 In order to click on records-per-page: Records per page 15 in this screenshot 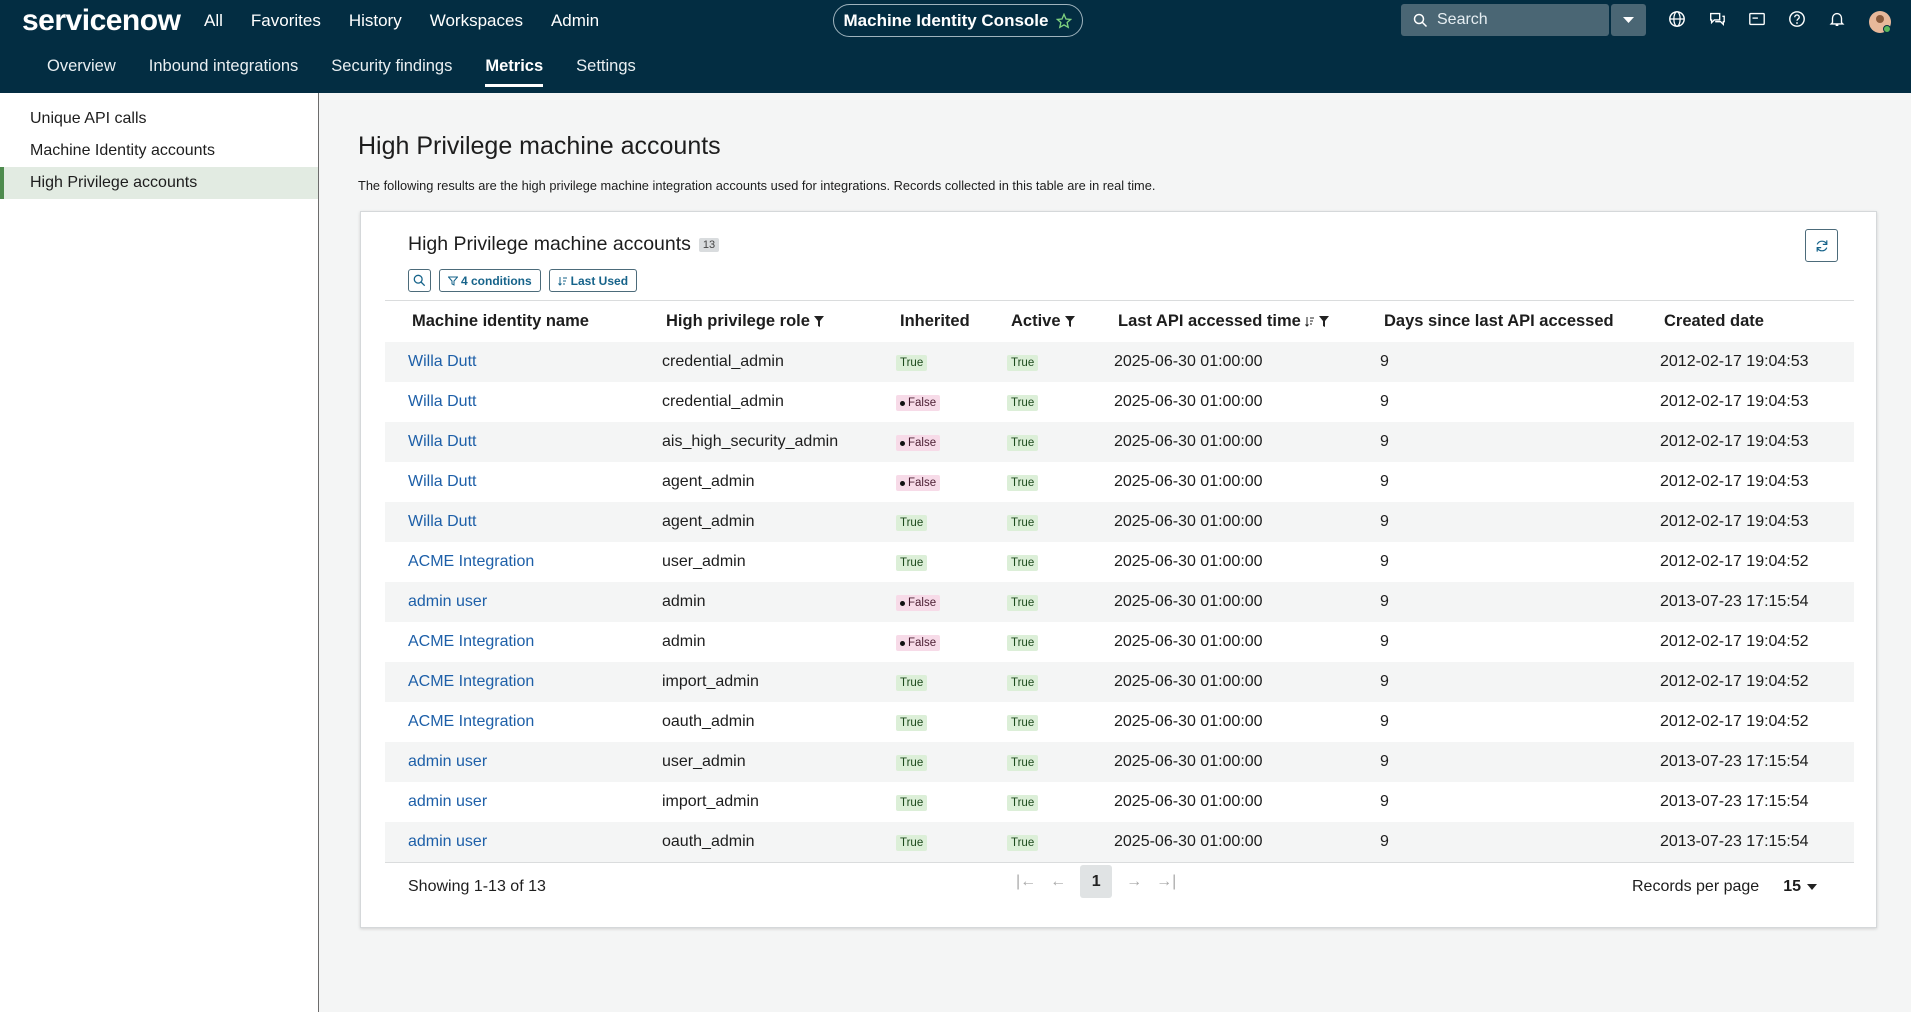, I will do `click(1724, 887)`.